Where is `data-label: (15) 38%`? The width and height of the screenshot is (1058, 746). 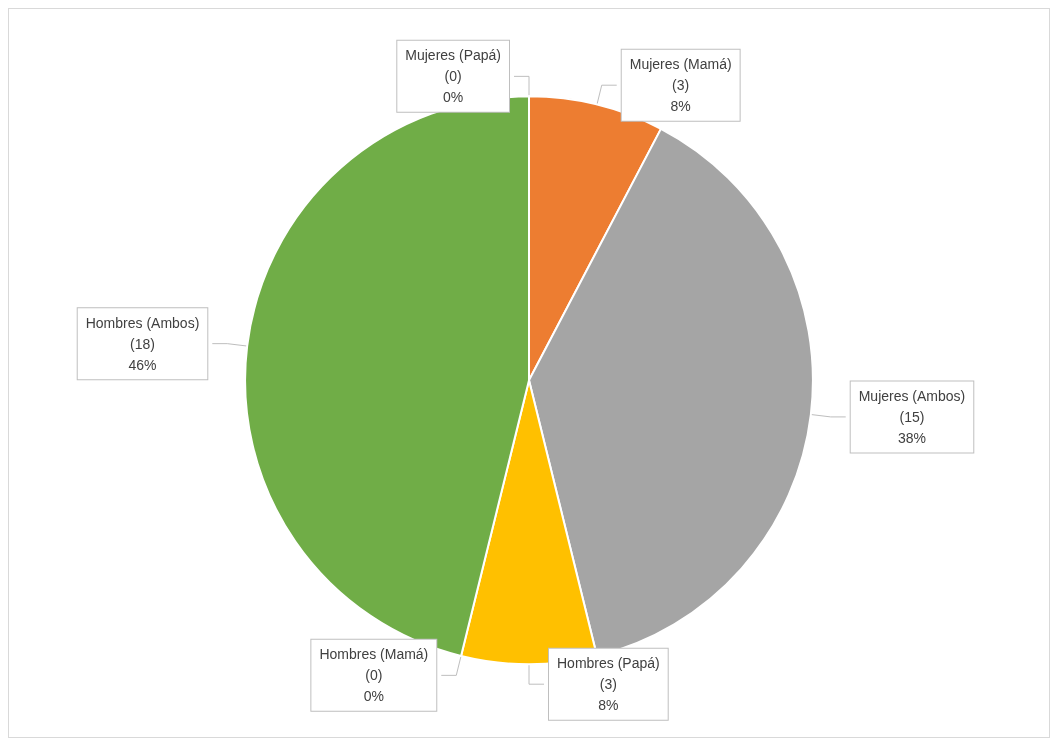 data-label: (15) 38% is located at coordinates (912, 427).